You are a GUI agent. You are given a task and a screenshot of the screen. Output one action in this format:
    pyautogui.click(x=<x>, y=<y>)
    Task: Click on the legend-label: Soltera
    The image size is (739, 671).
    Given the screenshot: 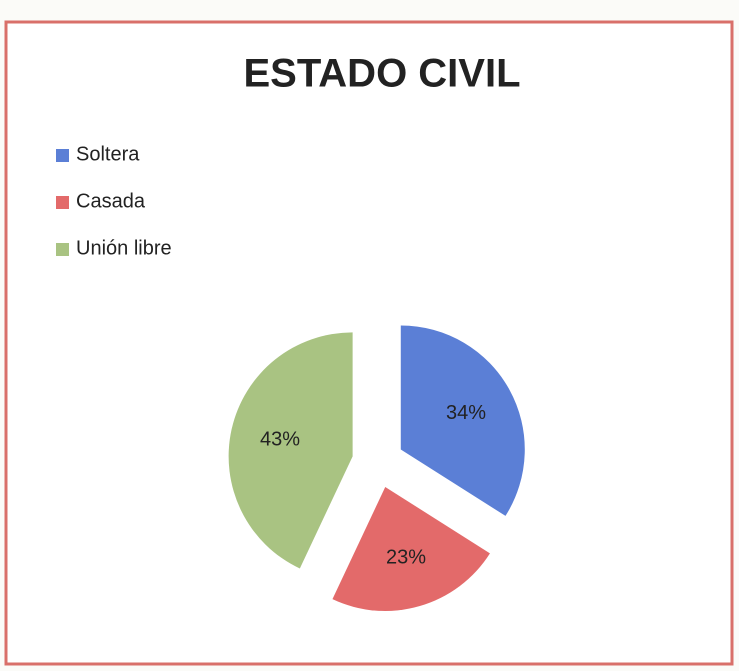 What is the action you would take?
    pyautogui.click(x=108, y=154)
    